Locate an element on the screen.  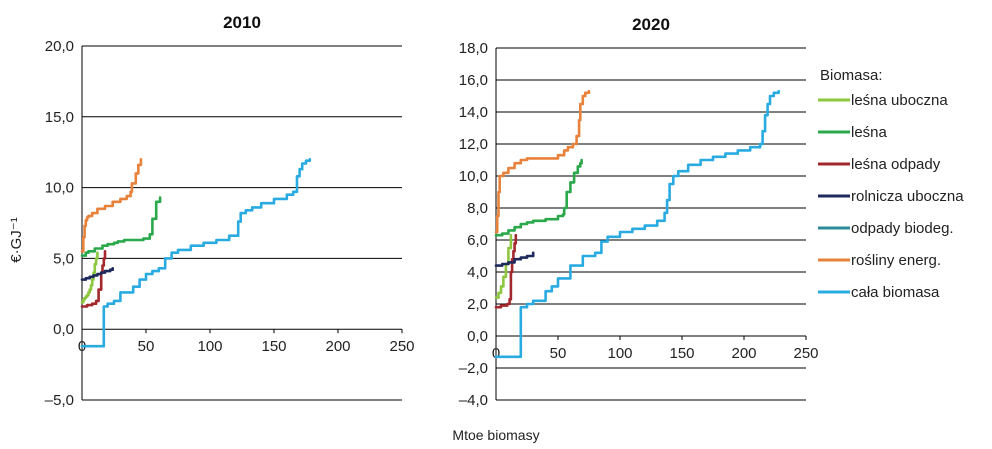
legend-title: Biomasa: is located at coordinates (851, 75).